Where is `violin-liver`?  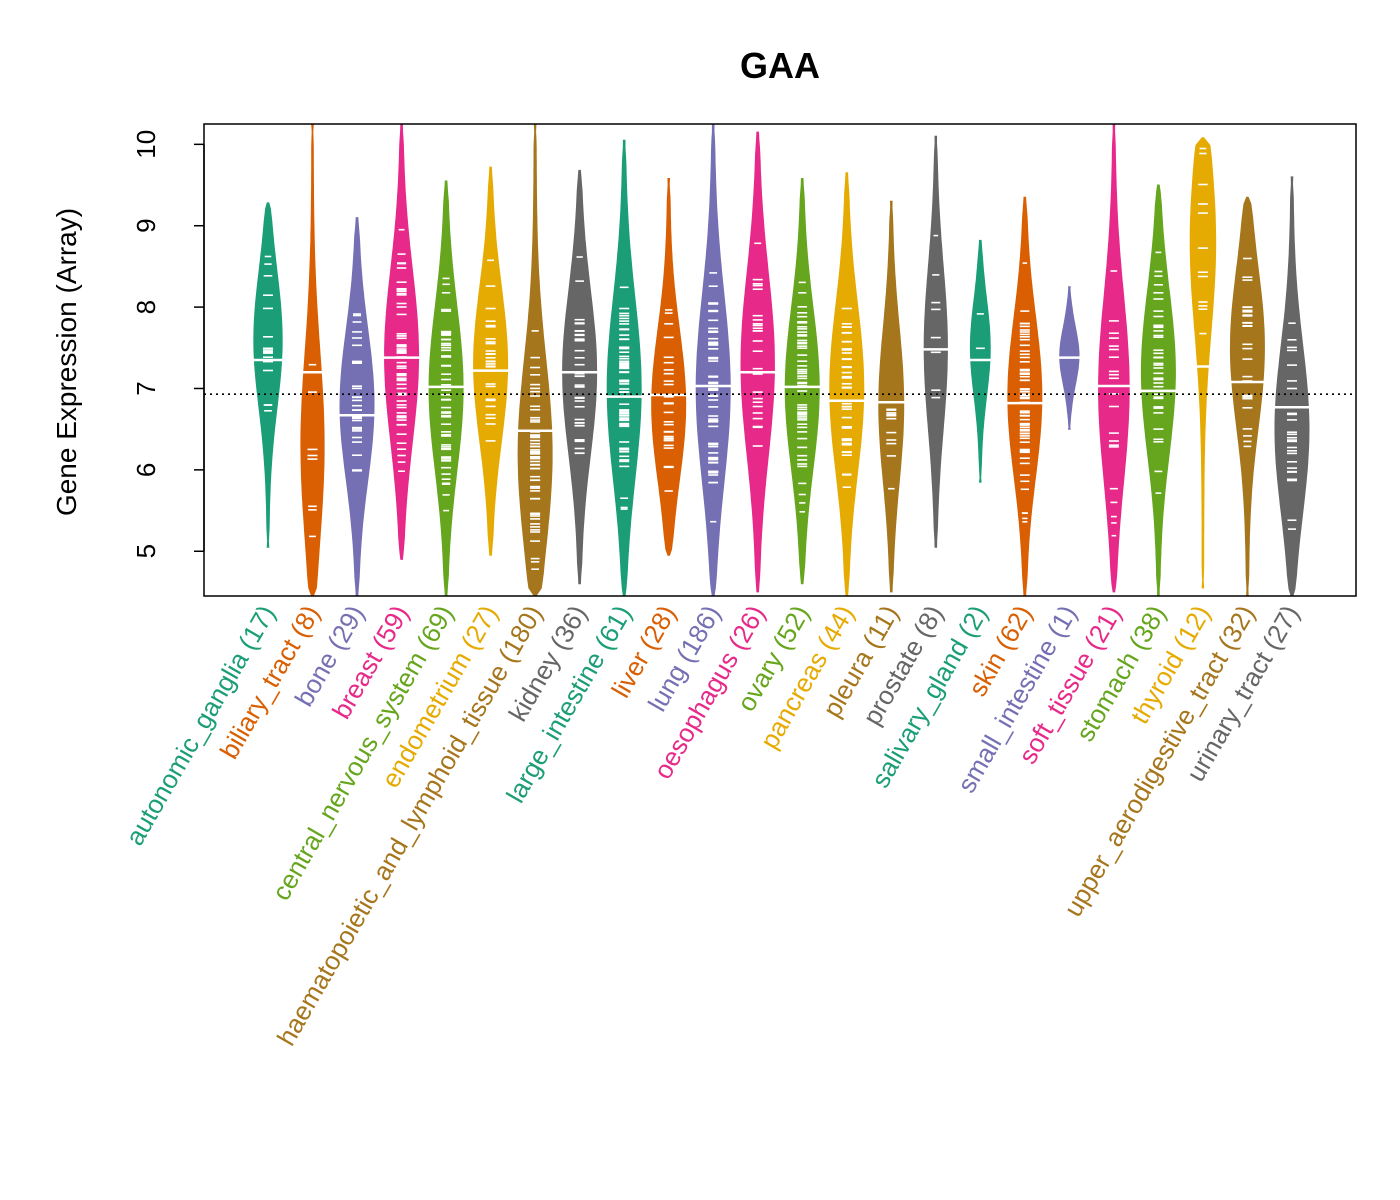 violin-liver is located at coordinates (668, 367).